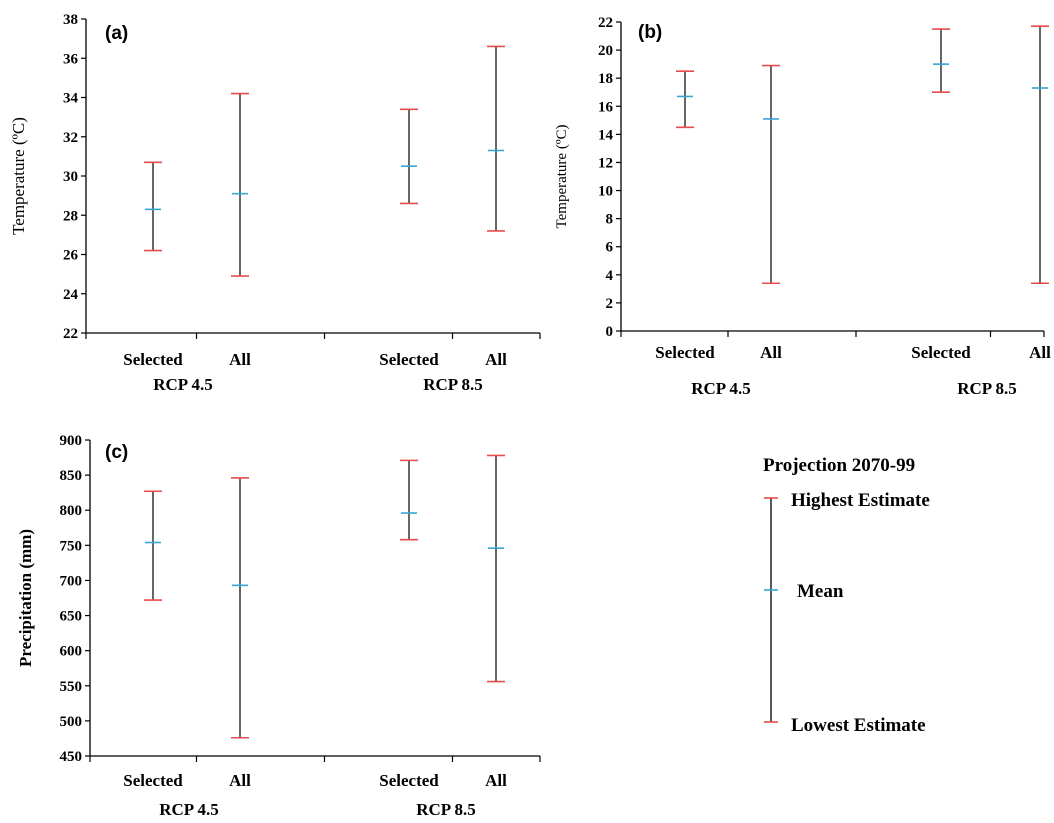 The width and height of the screenshot is (1054, 823). I want to click on y-tick-label: 450, so click(71, 757).